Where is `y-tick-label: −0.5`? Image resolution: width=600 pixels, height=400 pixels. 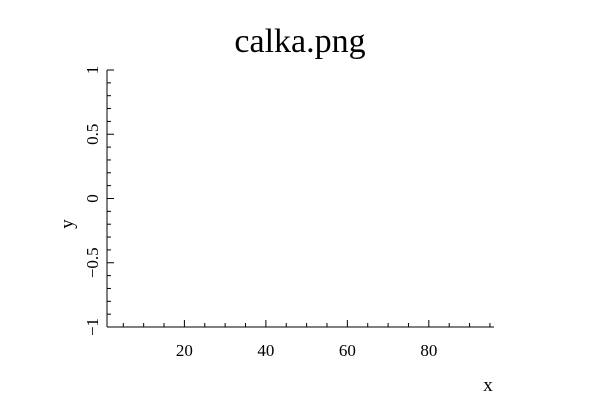 y-tick-label: −0.5 is located at coordinates (92, 262).